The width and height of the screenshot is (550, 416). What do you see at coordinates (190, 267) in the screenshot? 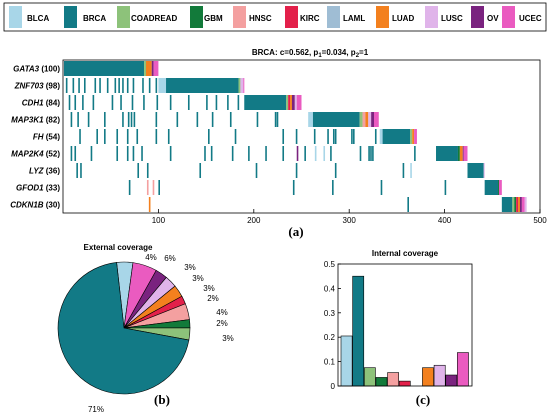
I see `pie-label-ov: 3%` at bounding box center [190, 267].